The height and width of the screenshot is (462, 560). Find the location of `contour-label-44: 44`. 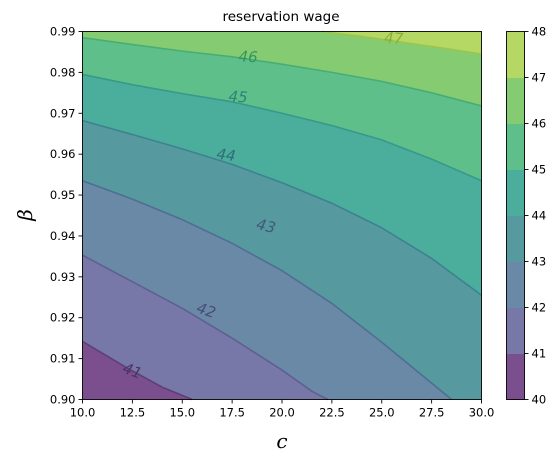

contour-label-44: 44 is located at coordinates (225, 155).